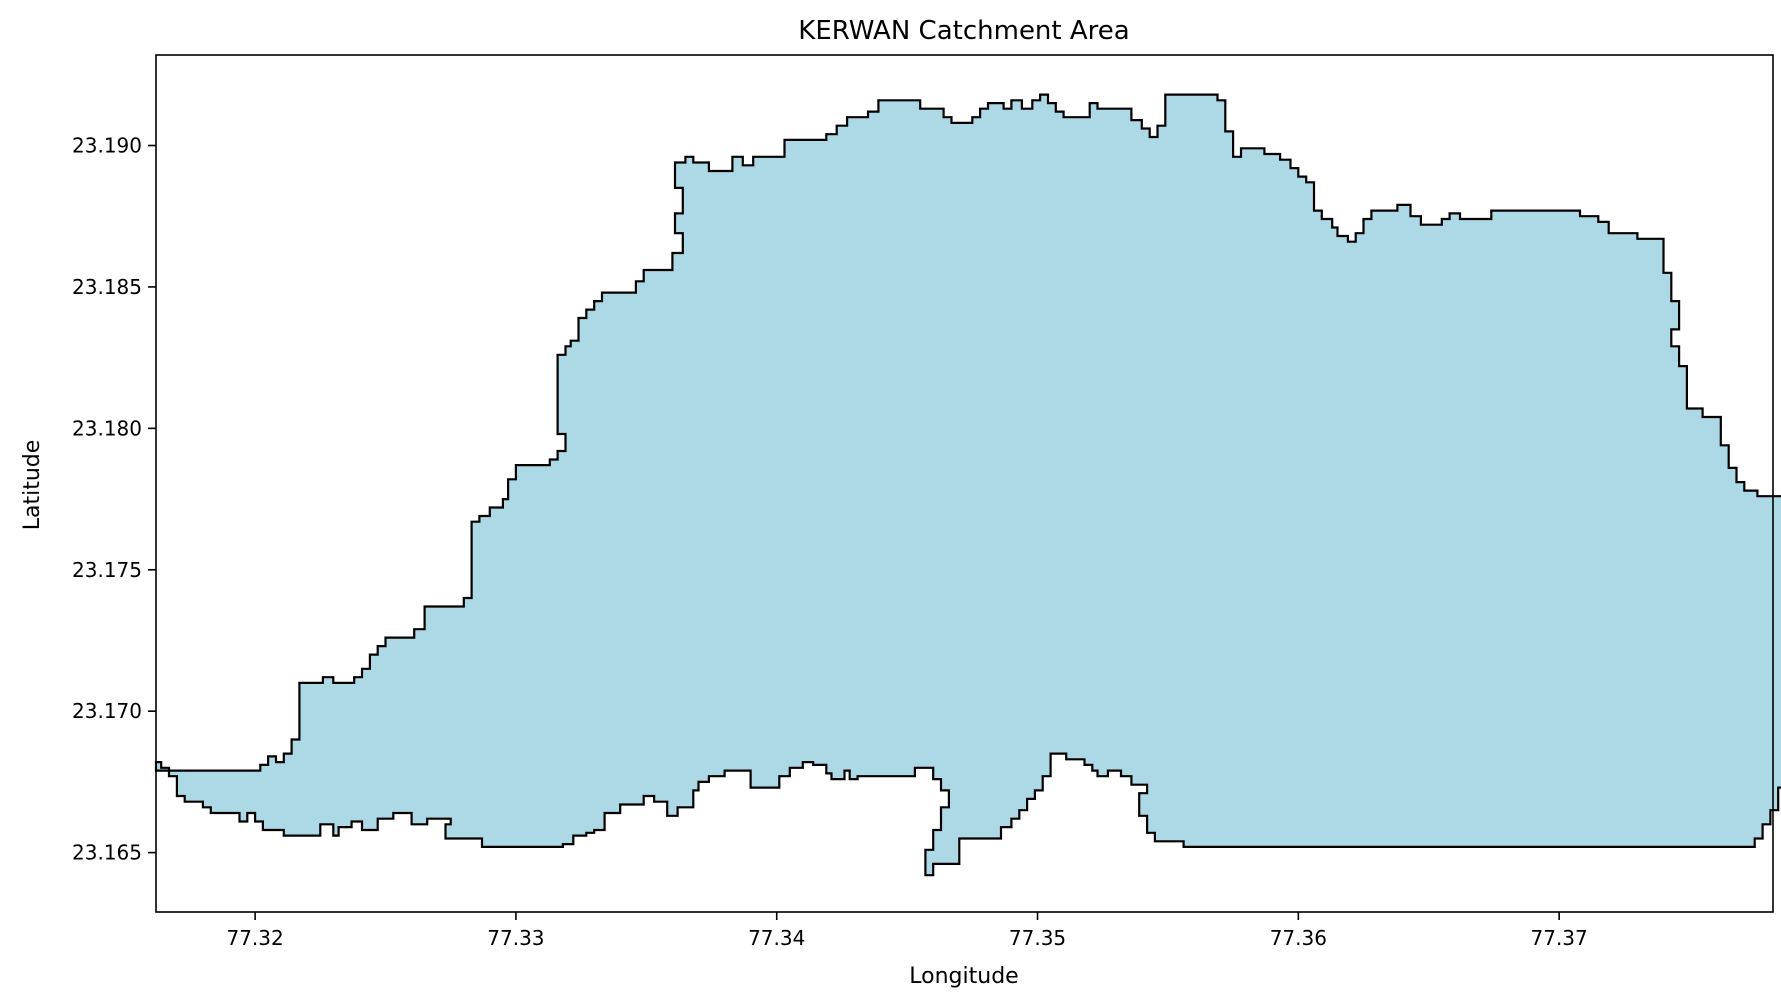  What do you see at coordinates (107, 853) in the screenshot?
I see `y-tick-label: 23.165` at bounding box center [107, 853].